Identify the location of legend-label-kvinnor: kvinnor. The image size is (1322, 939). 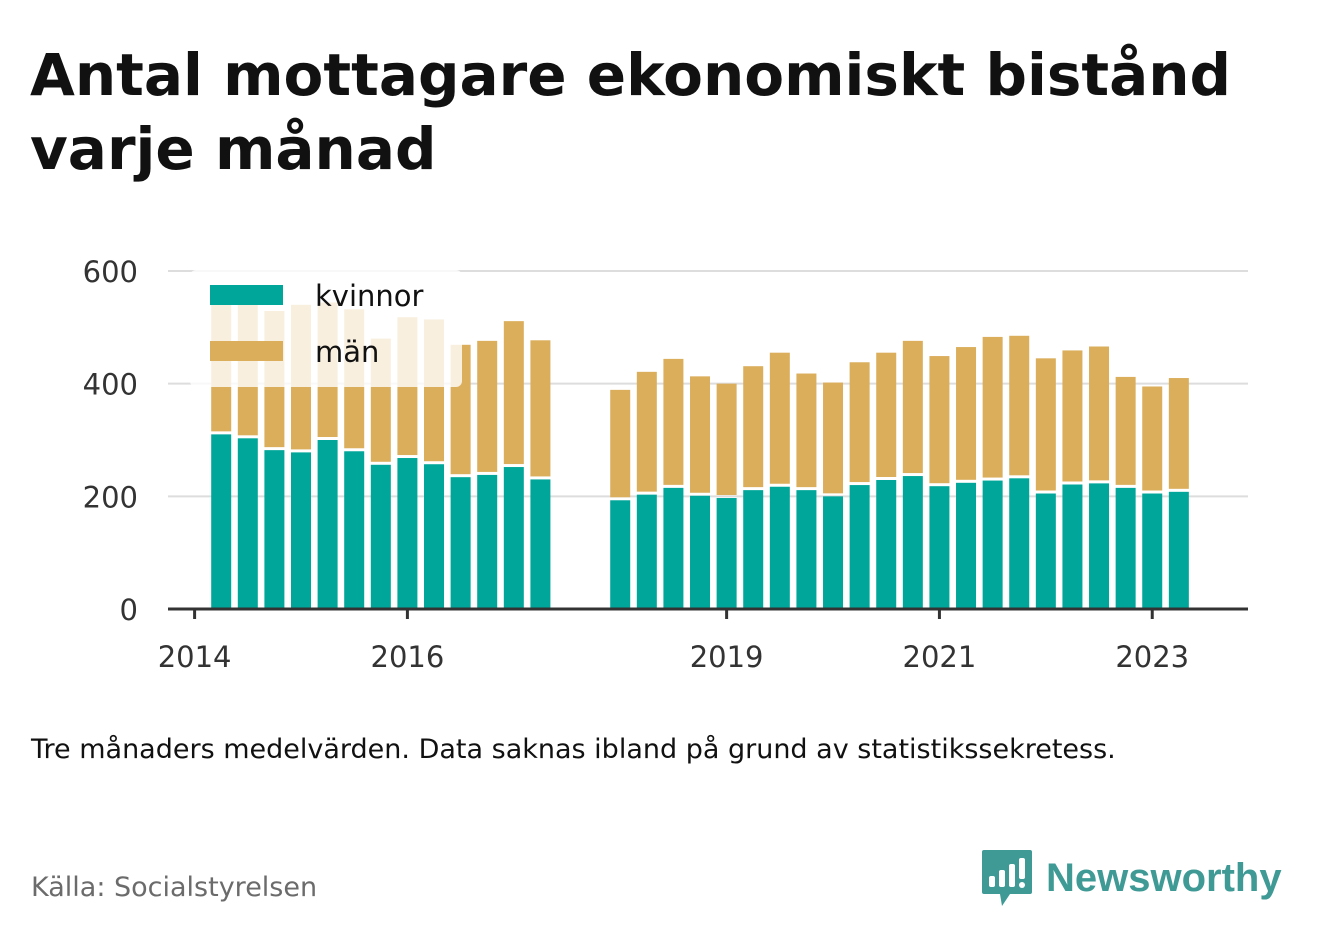
(369, 296).